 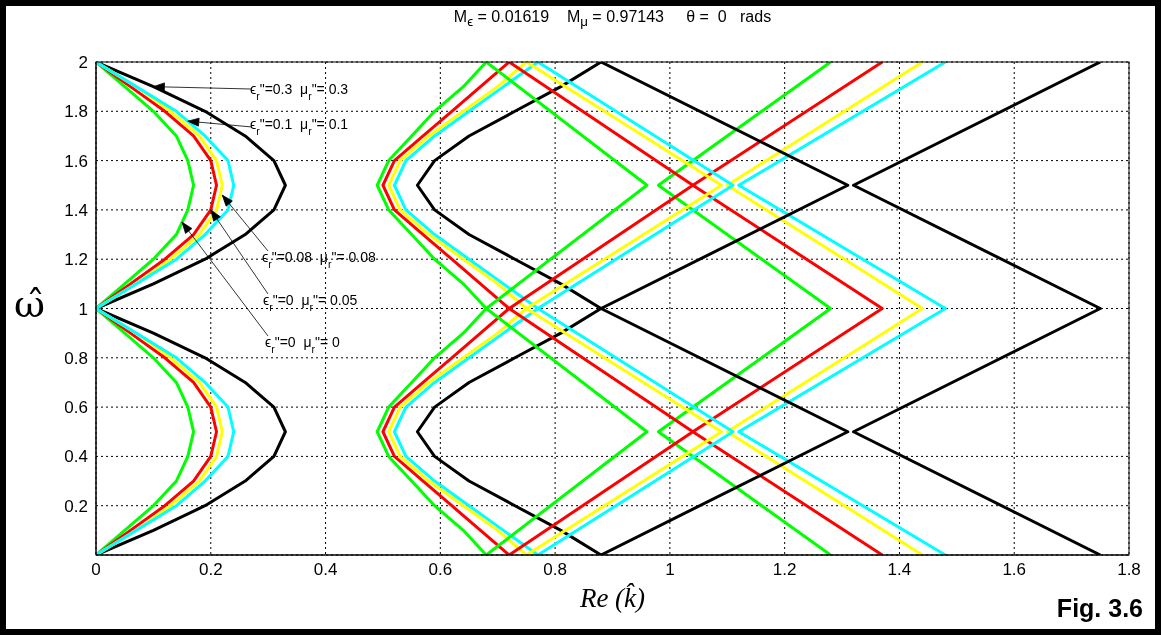 I want to click on y-tick-label: 0.8, so click(x=76, y=358).